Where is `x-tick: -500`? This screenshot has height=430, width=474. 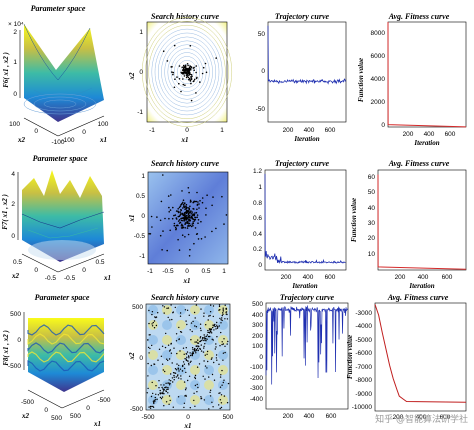
x-tick: -500 is located at coordinates (103, 400).